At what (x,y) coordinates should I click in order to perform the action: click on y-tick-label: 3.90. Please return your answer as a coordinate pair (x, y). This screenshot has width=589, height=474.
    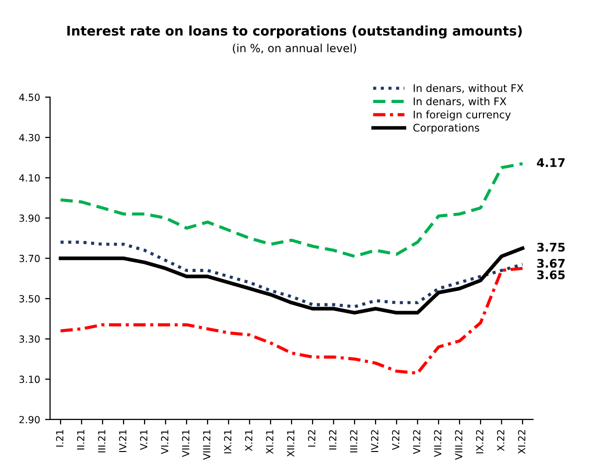
    Looking at the image, I should click on (29, 218).